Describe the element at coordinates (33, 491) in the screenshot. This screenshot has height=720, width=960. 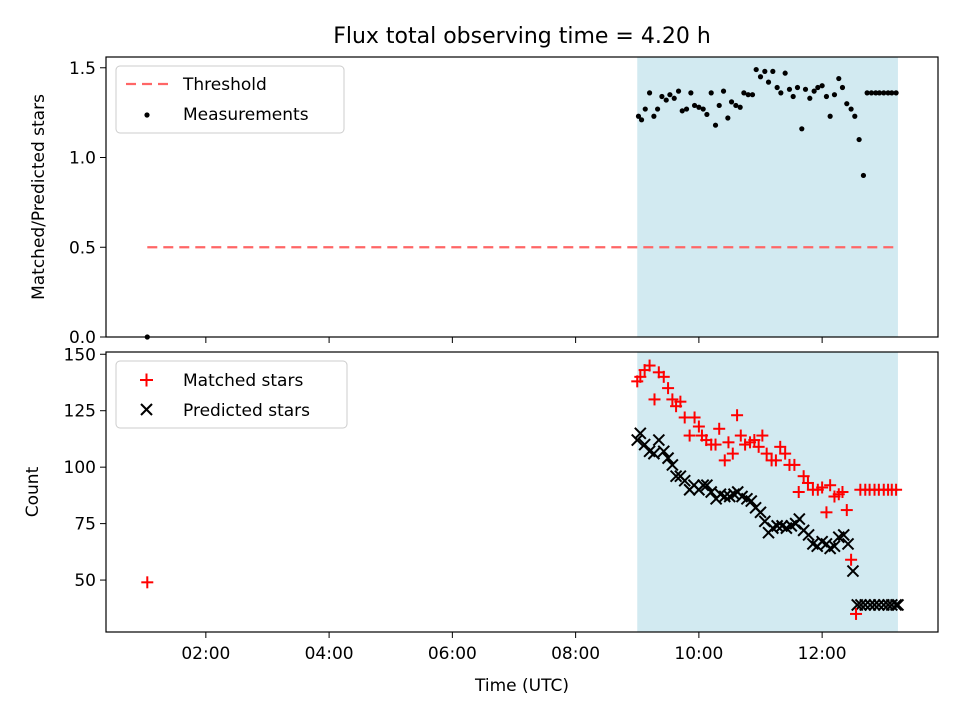
I see `bottom-y-axis-label: Count` at that location.